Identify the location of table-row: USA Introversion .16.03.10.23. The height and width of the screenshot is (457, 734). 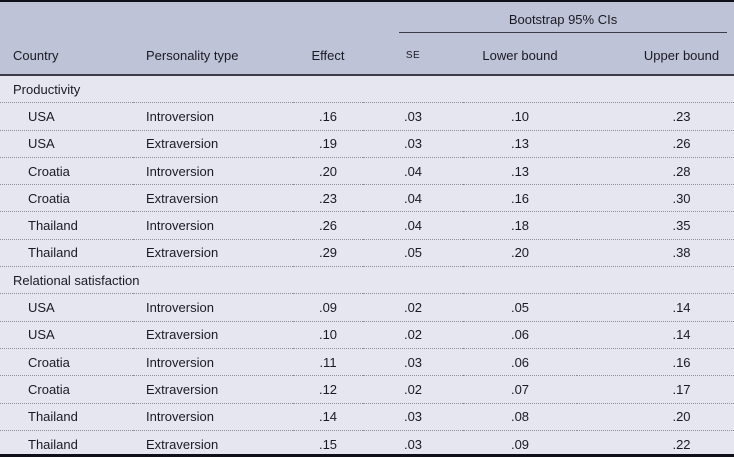
(367, 116).